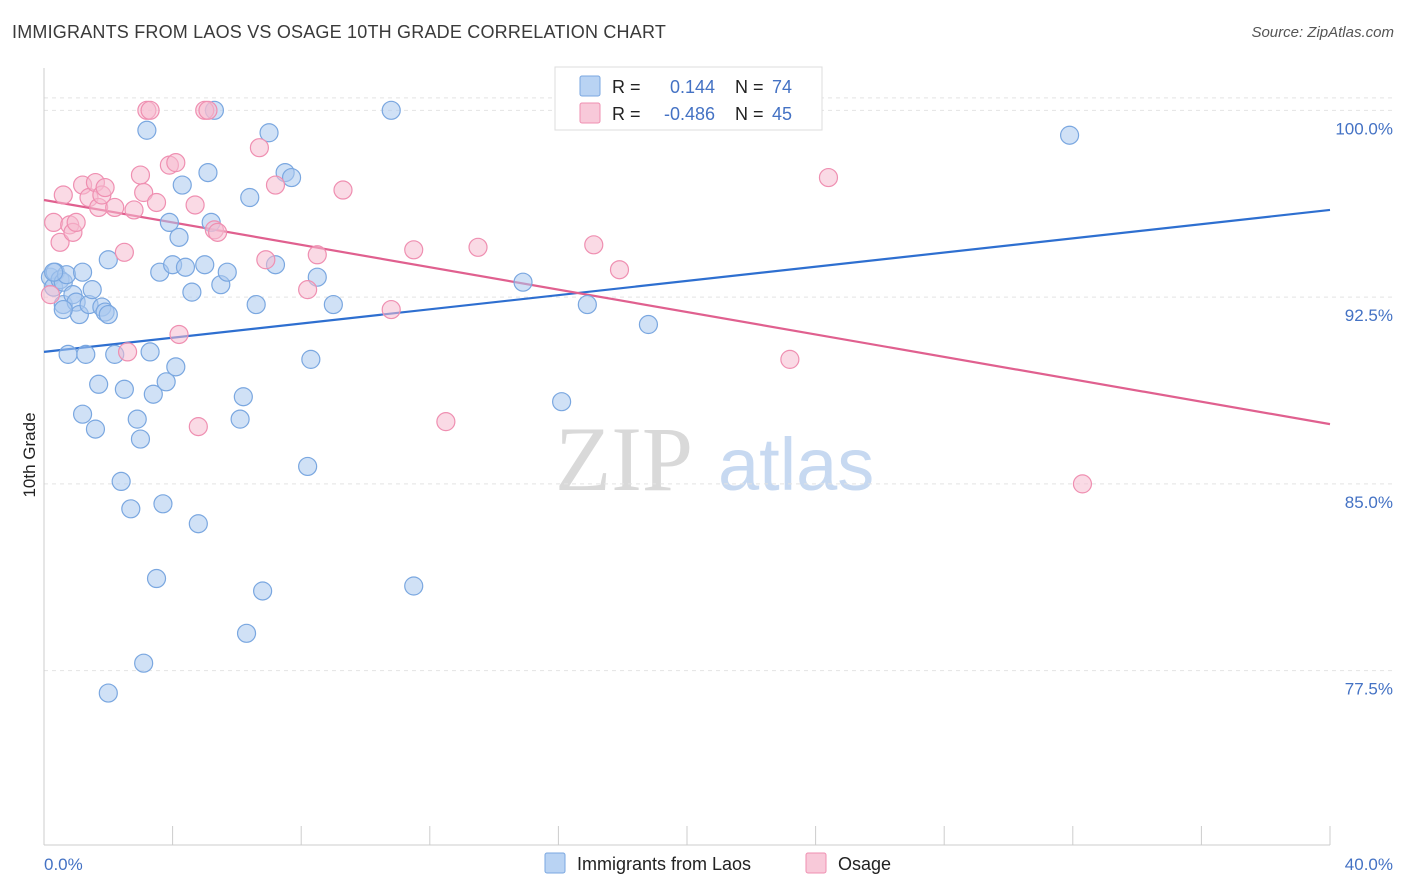 Image resolution: width=1406 pixels, height=892 pixels. I want to click on legend-n-label-laos: N =, so click(749, 87).